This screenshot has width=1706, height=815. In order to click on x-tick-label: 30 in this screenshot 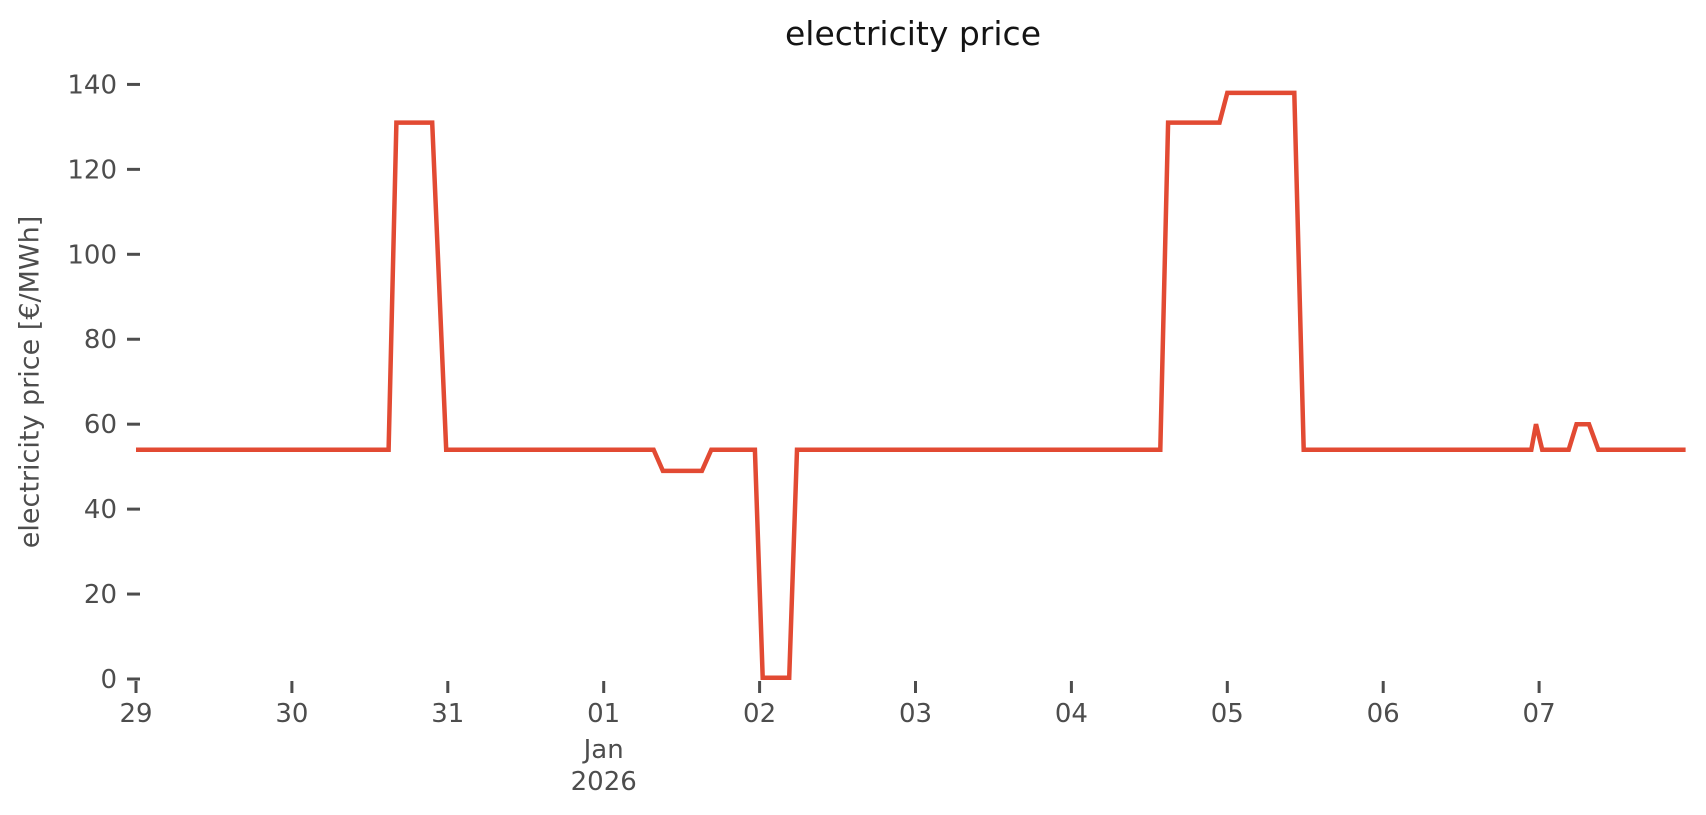, I will do `click(291, 714)`.